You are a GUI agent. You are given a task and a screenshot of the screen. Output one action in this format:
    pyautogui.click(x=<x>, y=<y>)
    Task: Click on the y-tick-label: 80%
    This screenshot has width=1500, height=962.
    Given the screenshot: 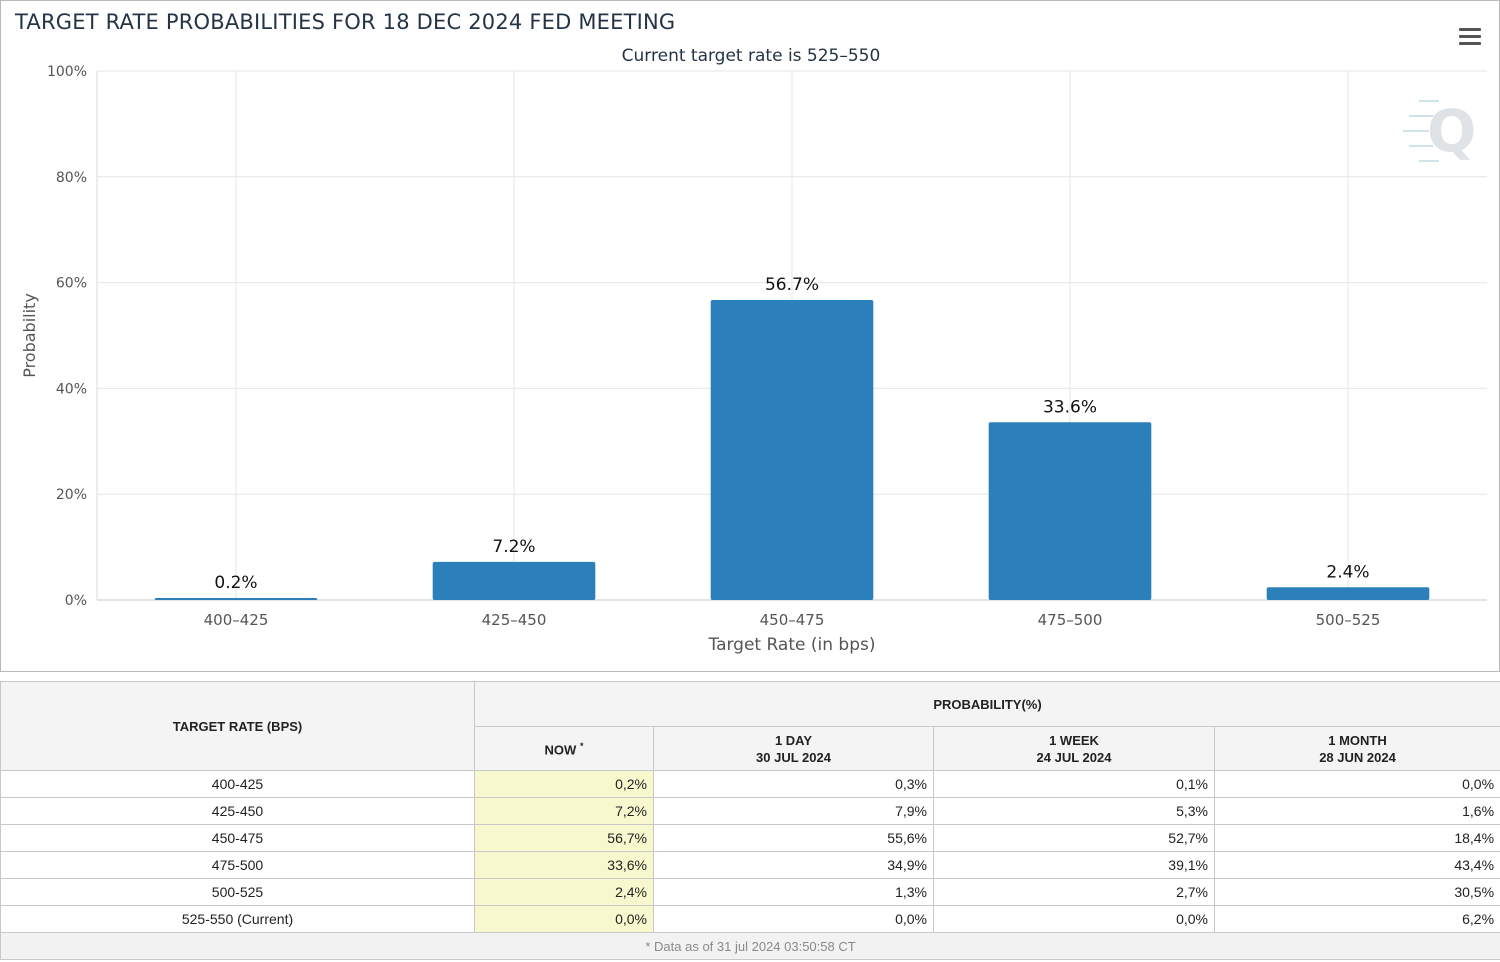 What is the action you would take?
    pyautogui.click(x=71, y=178)
    